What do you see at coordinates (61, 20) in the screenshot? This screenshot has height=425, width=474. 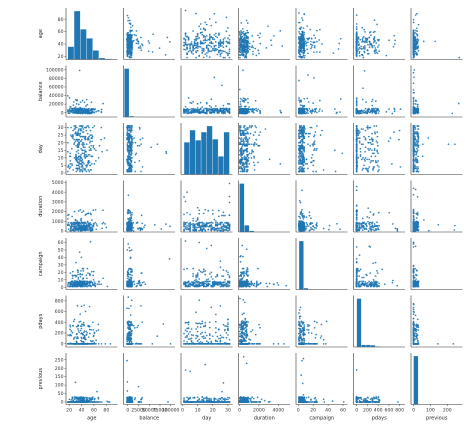 I see `y-tick-label: 80` at bounding box center [61, 20].